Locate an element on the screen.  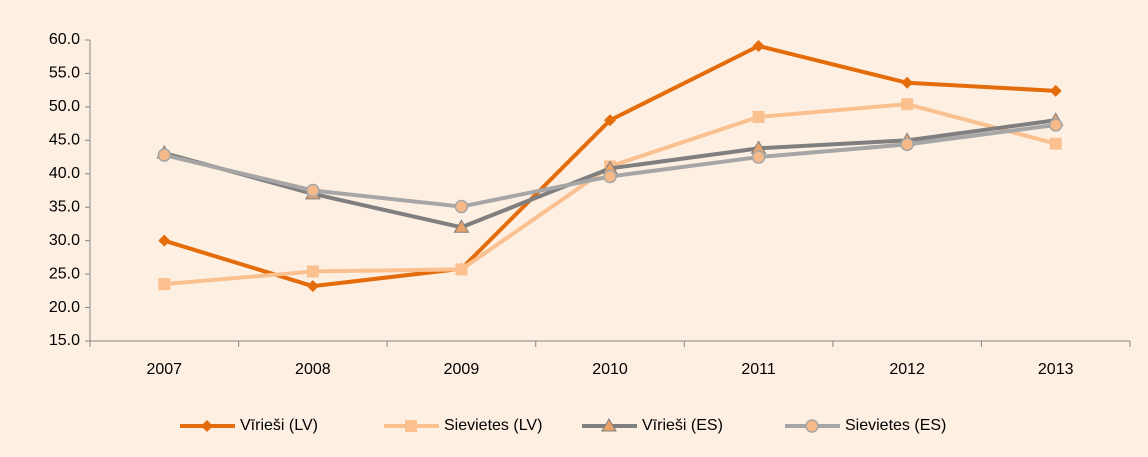
y-tick-label: 55.0 is located at coordinates (64, 73).